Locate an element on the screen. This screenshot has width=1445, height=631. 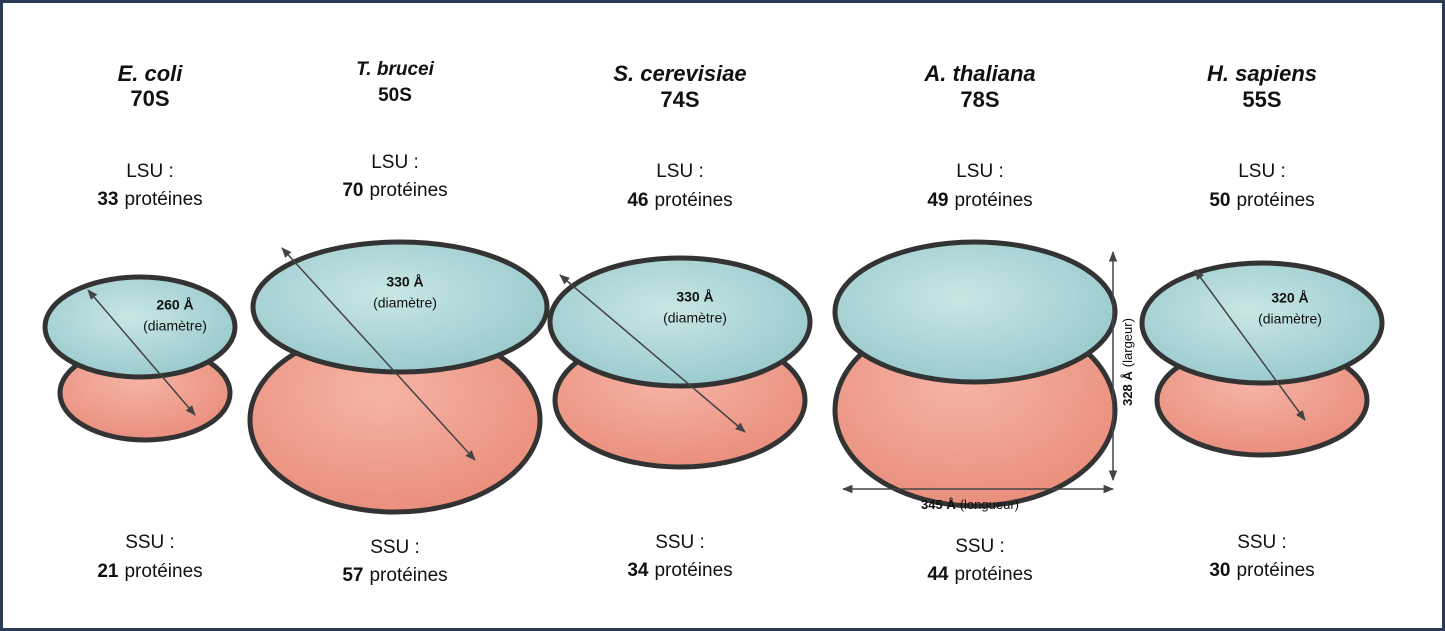
ssu-count: 30 is located at coordinates (1219, 570).